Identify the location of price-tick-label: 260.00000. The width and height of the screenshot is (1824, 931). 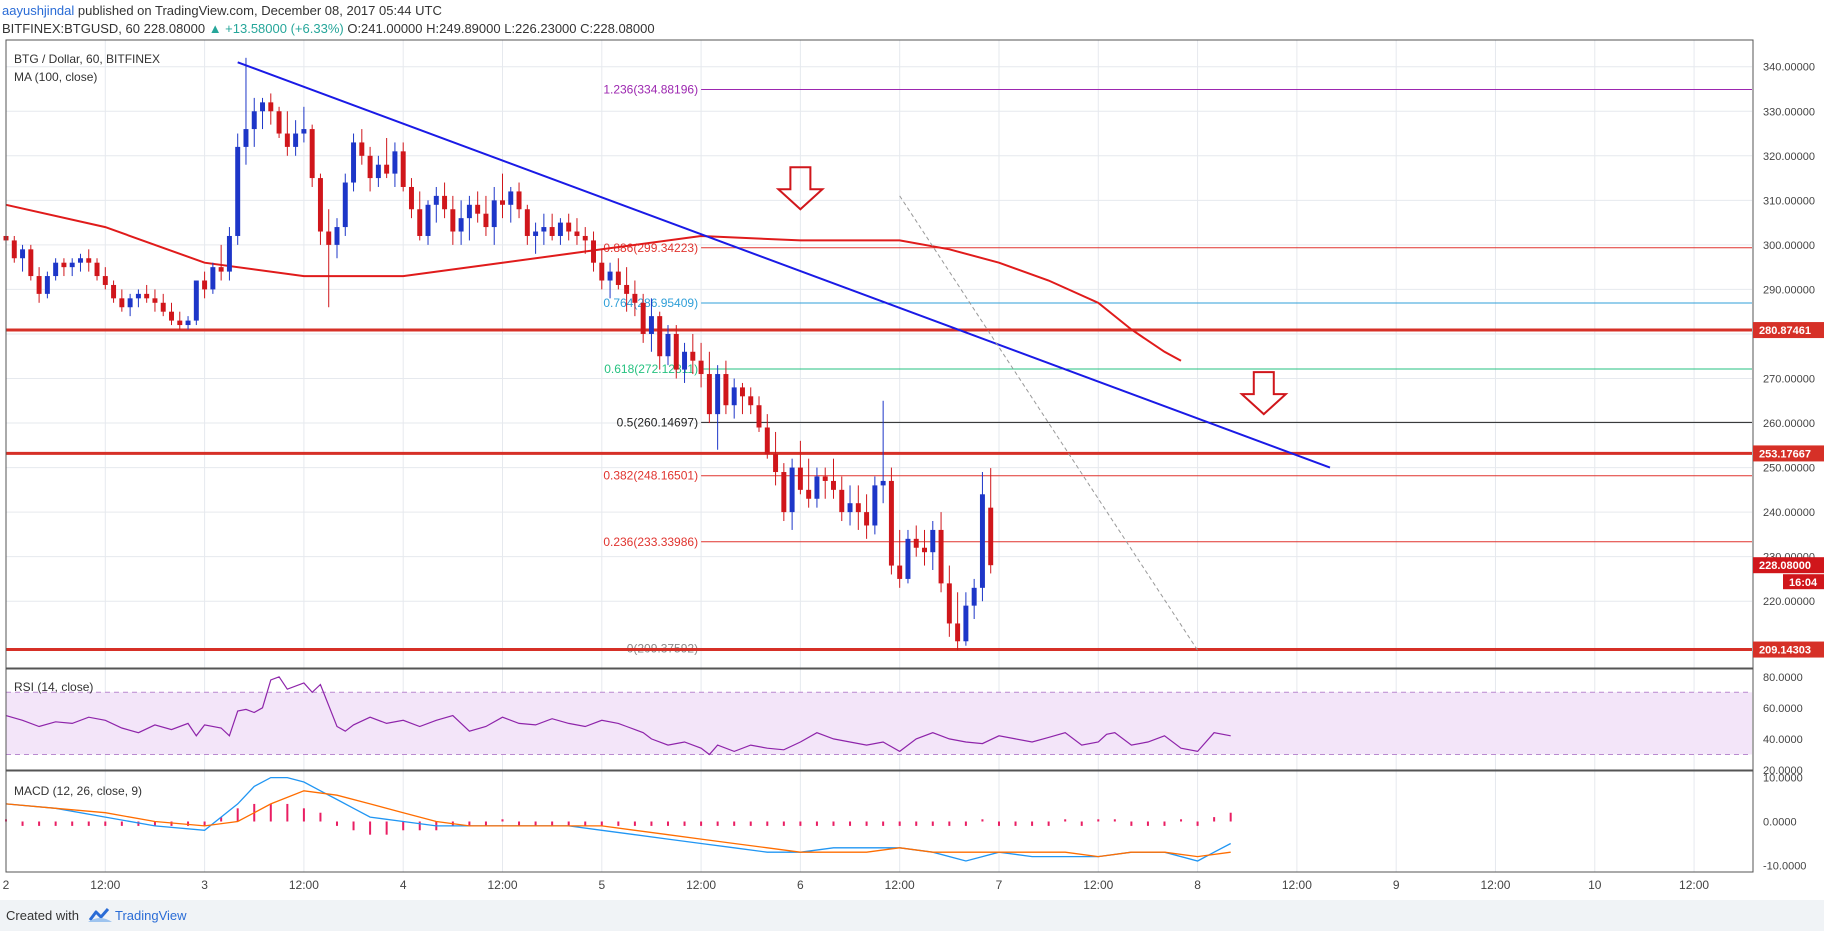
(1789, 424).